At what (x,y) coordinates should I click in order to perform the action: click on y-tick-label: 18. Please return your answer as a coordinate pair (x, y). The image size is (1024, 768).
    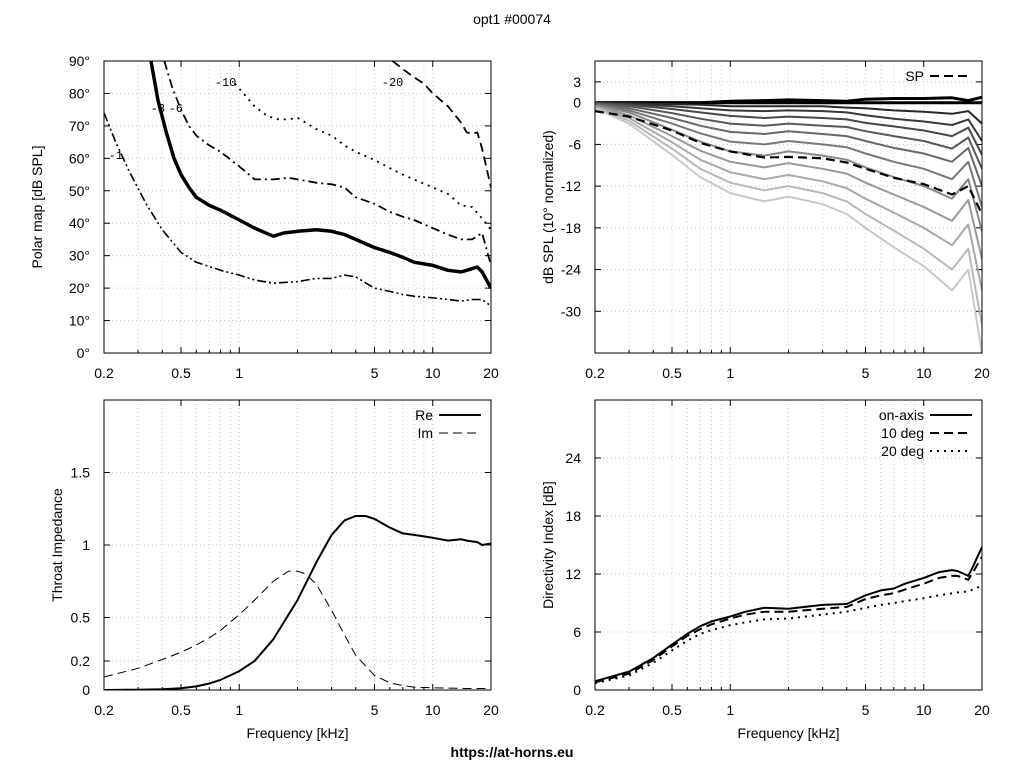
    Looking at the image, I should click on (573, 516).